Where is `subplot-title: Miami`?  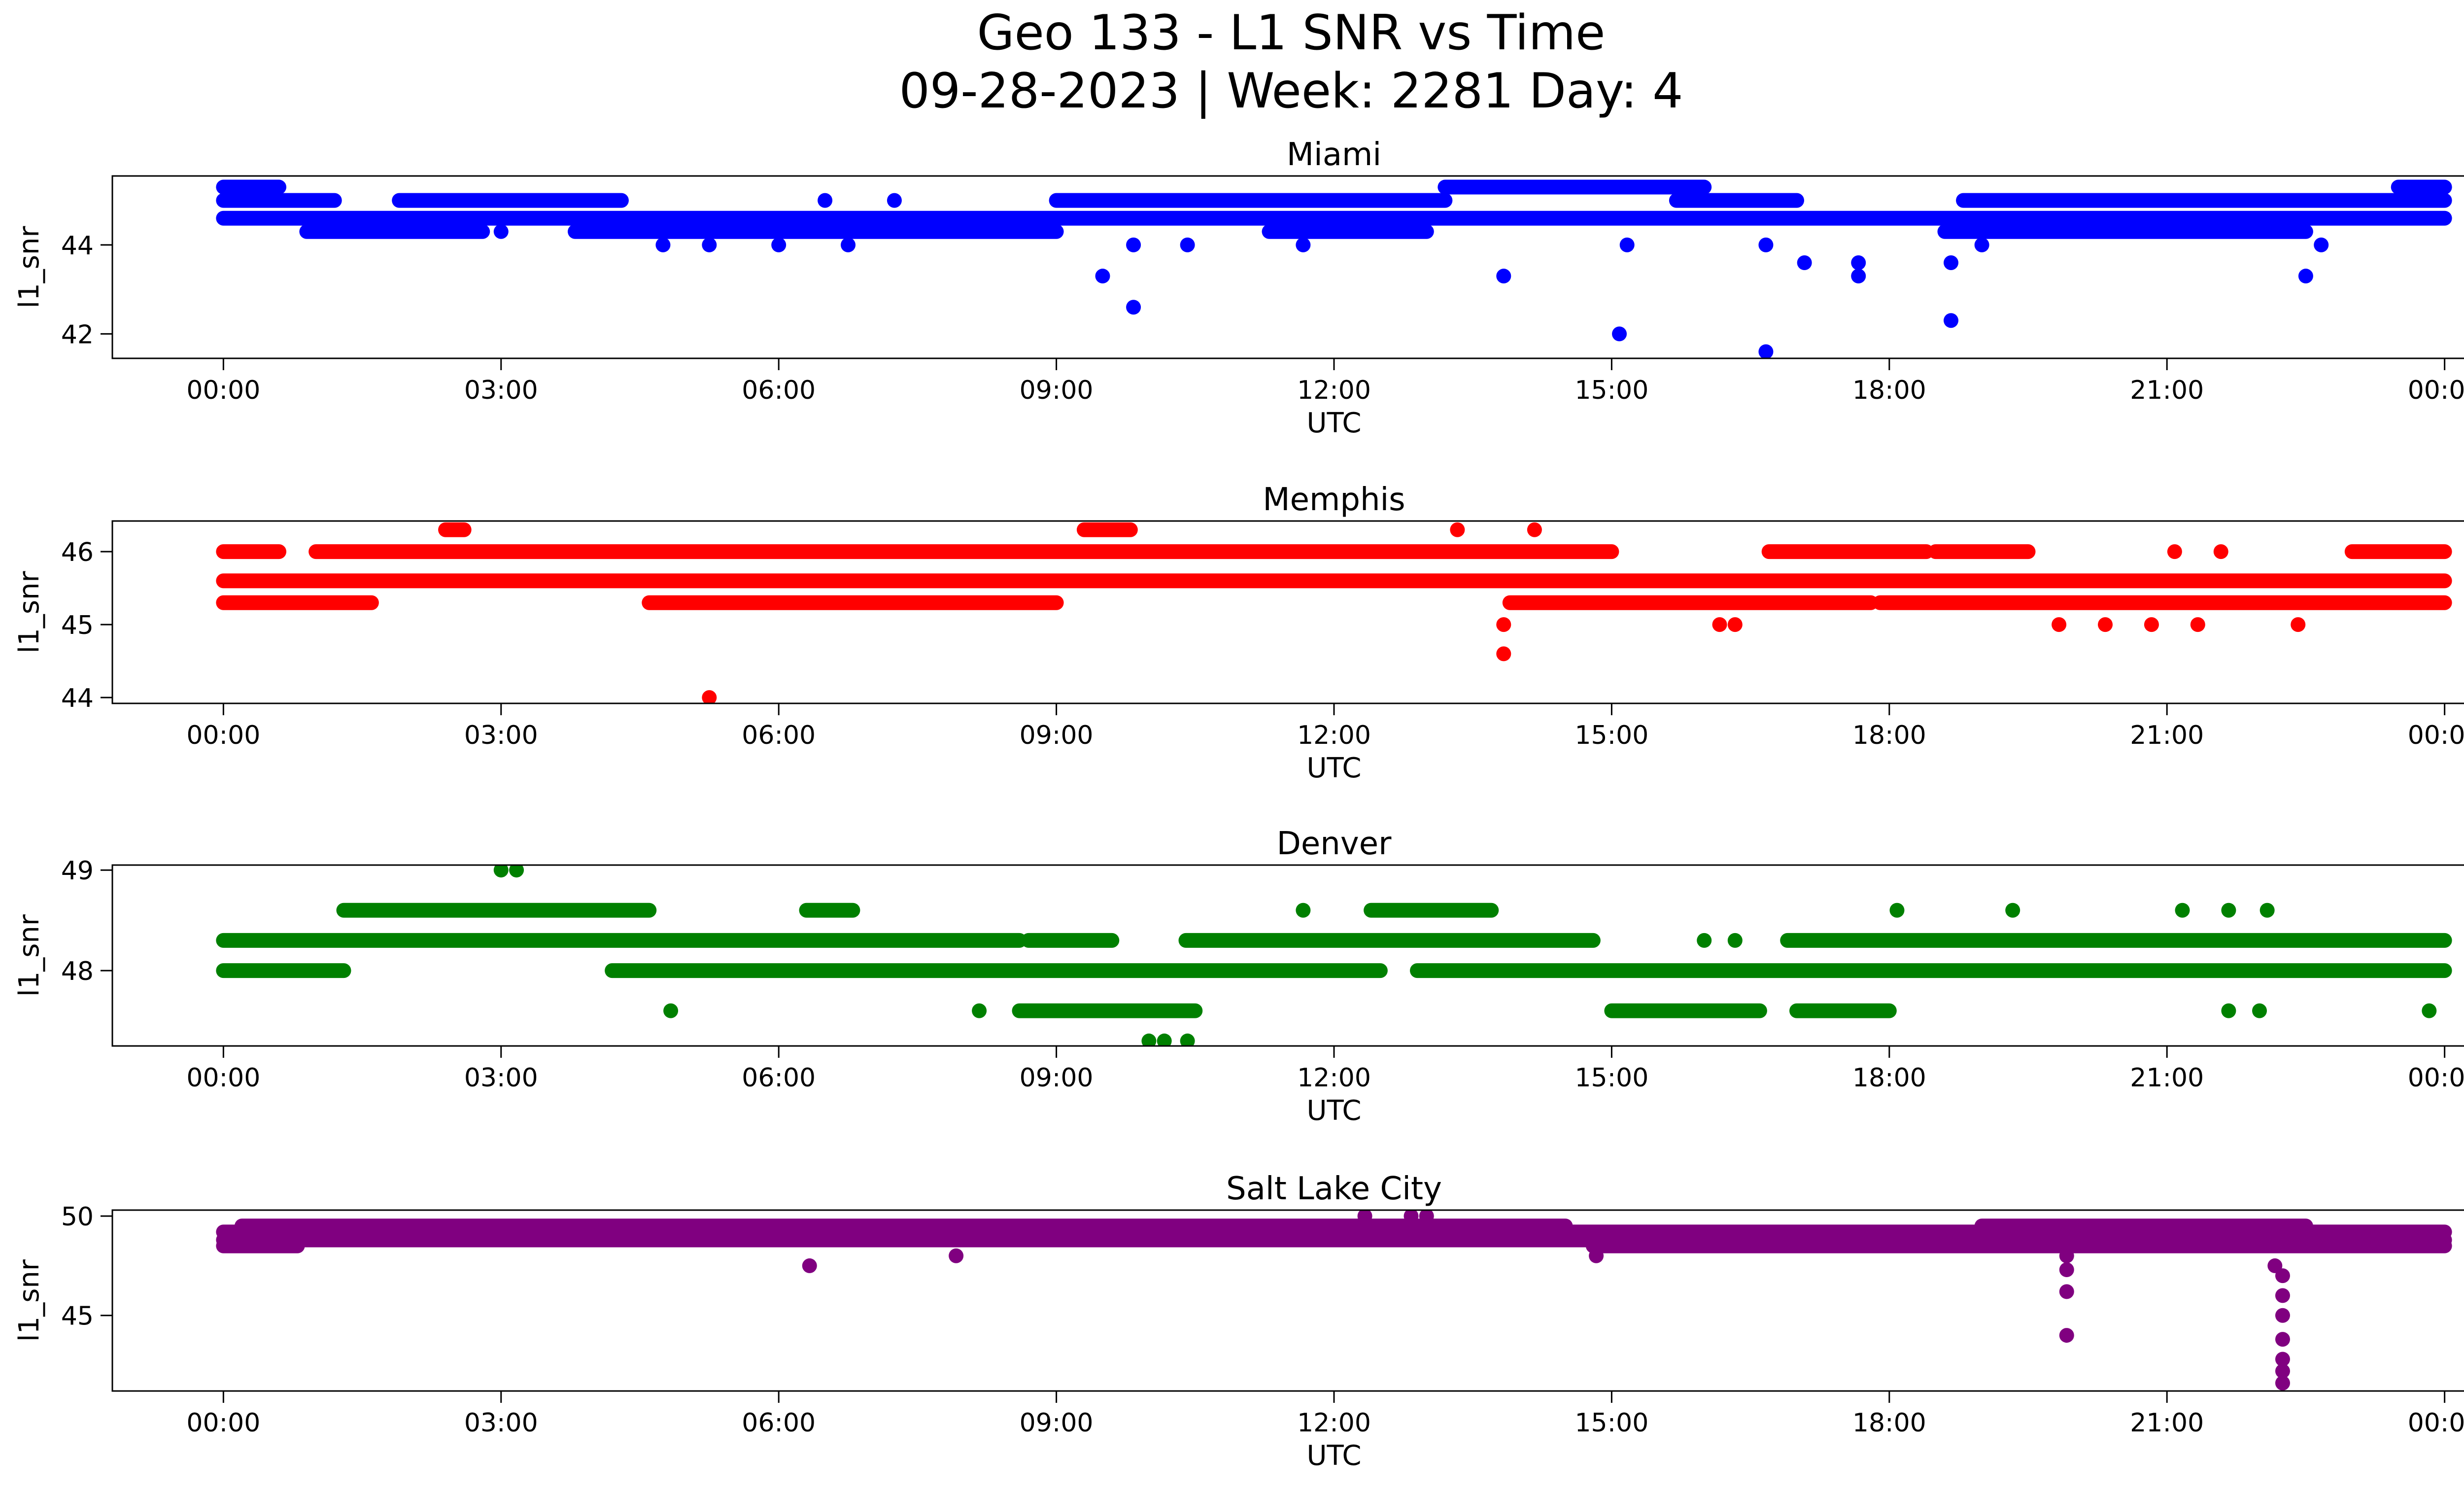
subplot-title: Miami is located at coordinates (1334, 155).